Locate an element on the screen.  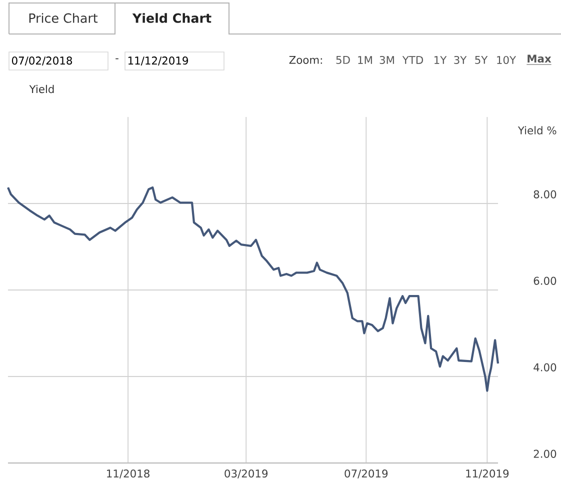
text: Yield is located at coordinates (41, 89).